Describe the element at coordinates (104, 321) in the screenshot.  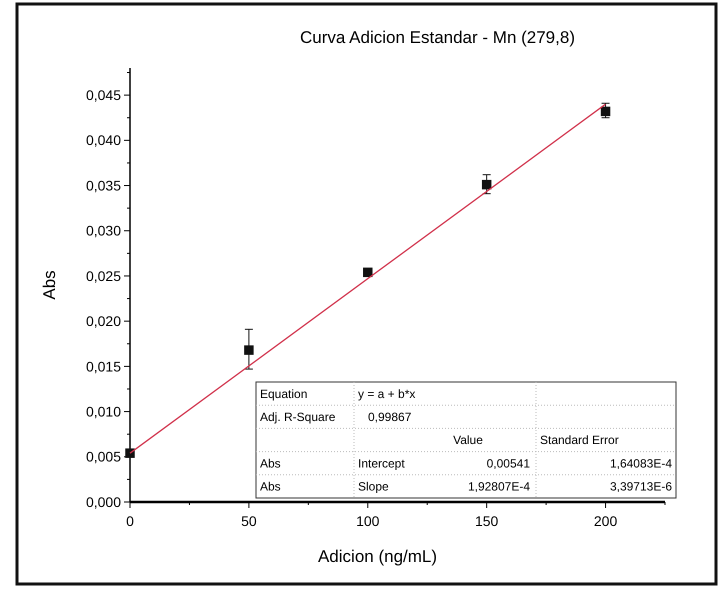
I see `y-tick-label: 0,020` at that location.